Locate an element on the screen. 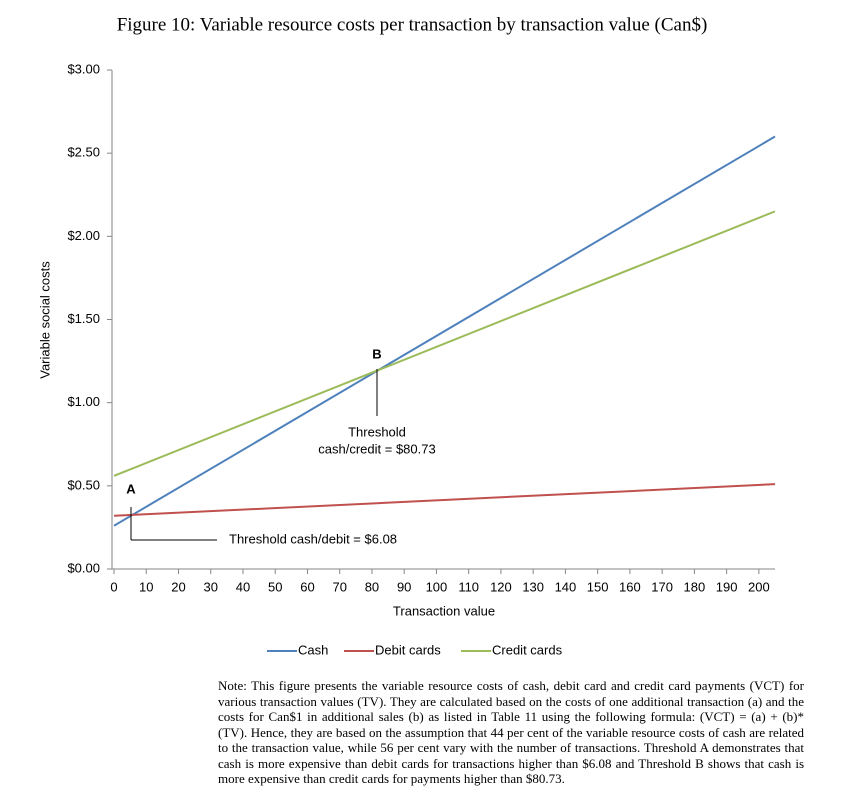 This screenshot has height=788, width=856. legend-label: Cash is located at coordinates (313, 649).